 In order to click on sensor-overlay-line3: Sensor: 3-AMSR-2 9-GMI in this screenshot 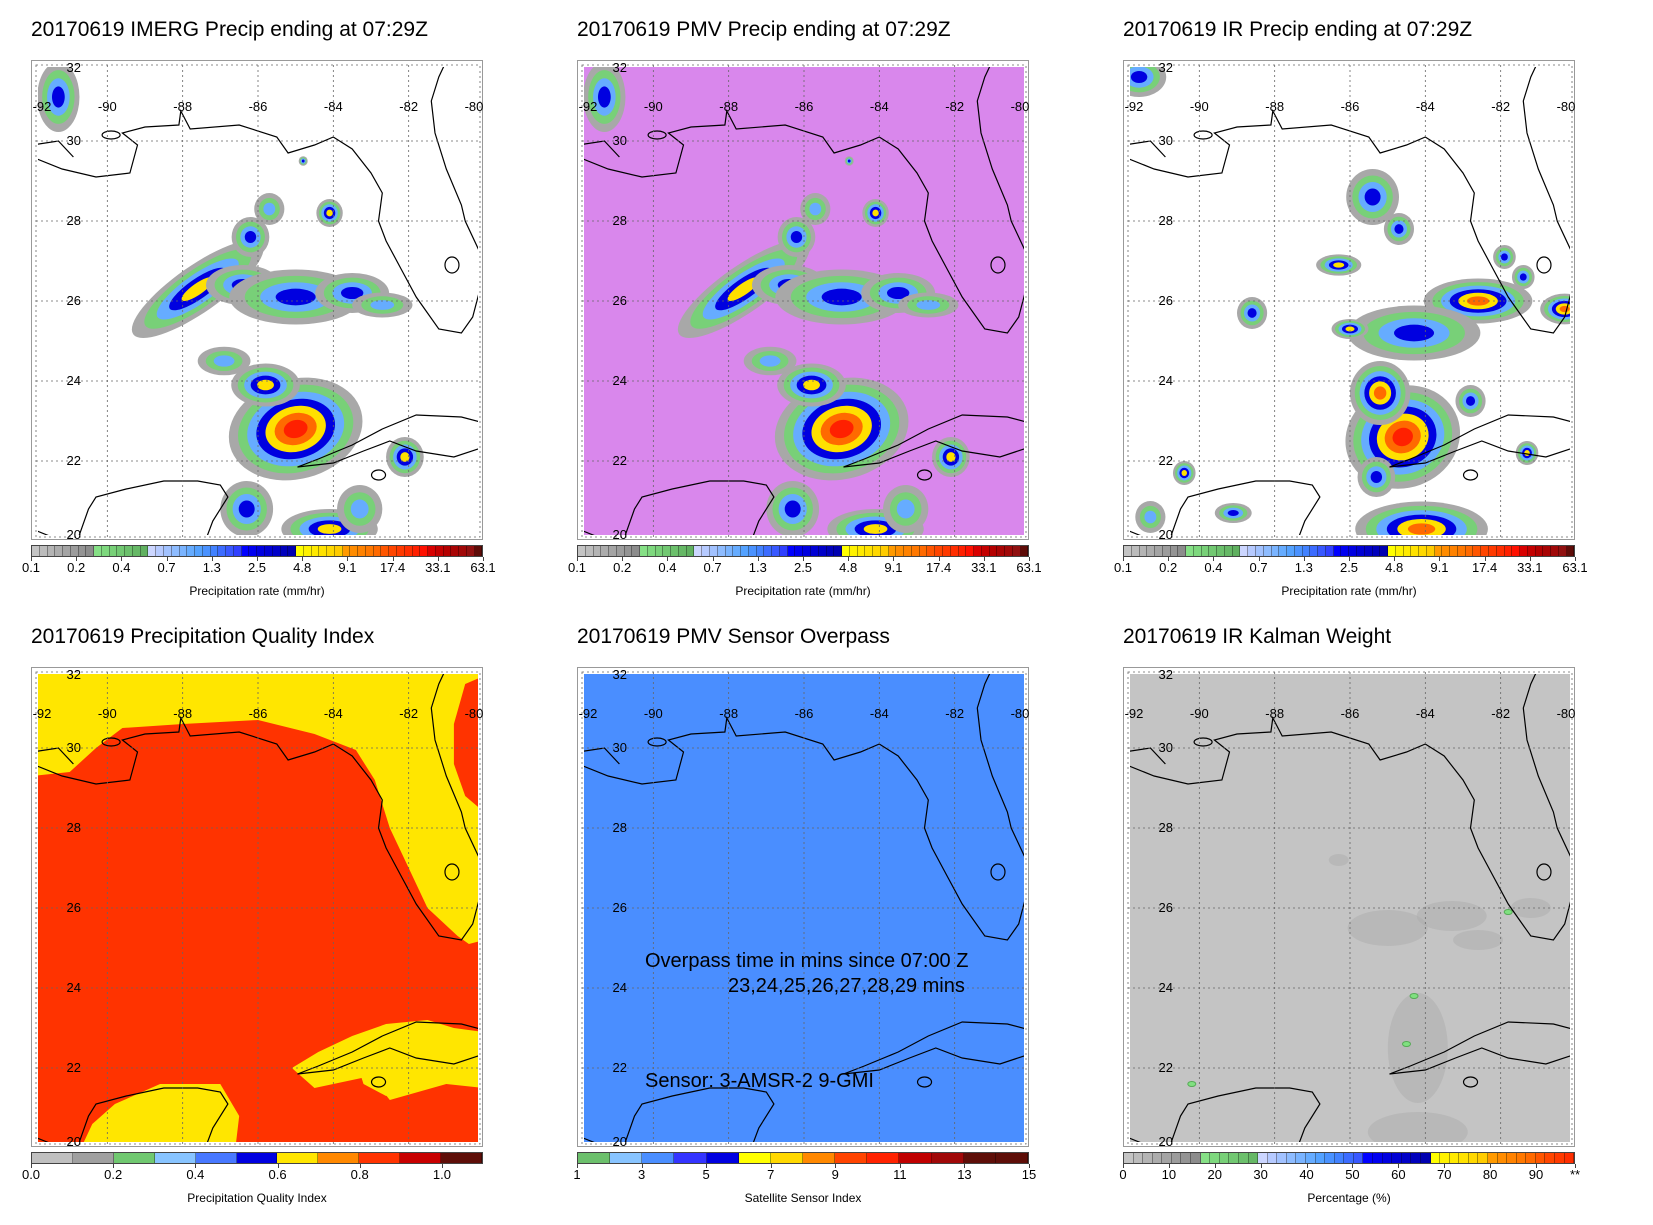, I will do `click(759, 1081)`.